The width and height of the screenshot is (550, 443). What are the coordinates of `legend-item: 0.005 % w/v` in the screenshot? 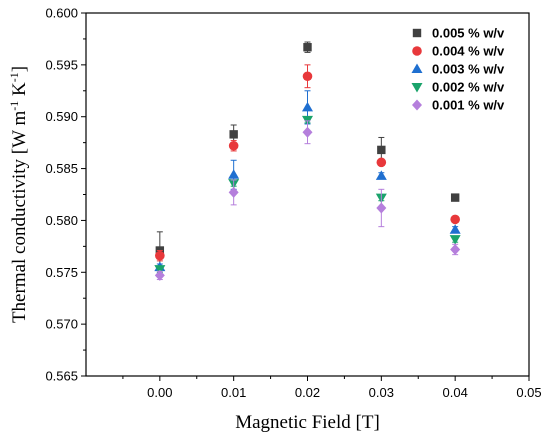 It's located at (458, 33).